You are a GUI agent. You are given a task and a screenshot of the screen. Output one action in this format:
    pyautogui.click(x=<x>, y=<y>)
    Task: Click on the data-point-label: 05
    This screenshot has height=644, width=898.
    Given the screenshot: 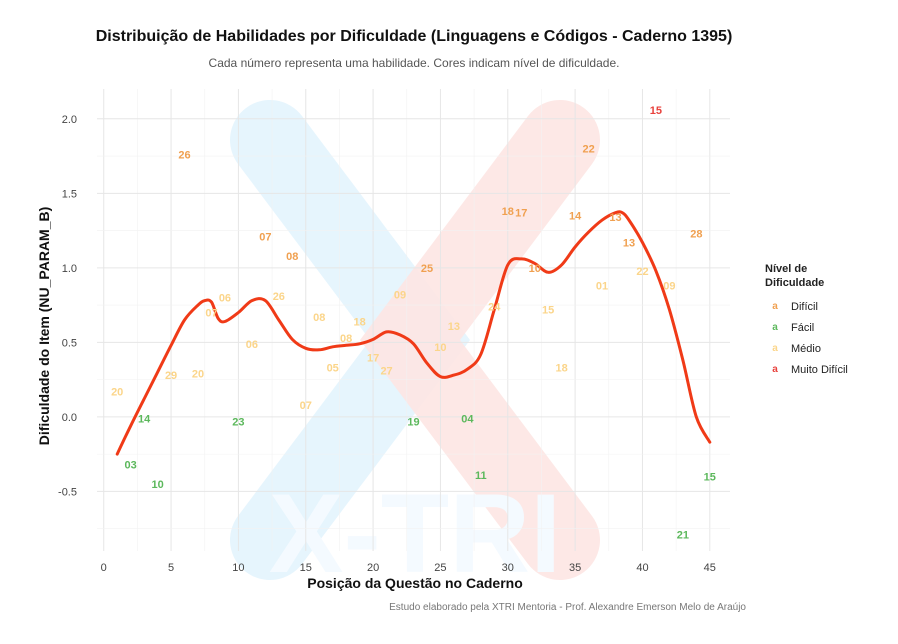 What is the action you would take?
    pyautogui.click(x=333, y=369)
    